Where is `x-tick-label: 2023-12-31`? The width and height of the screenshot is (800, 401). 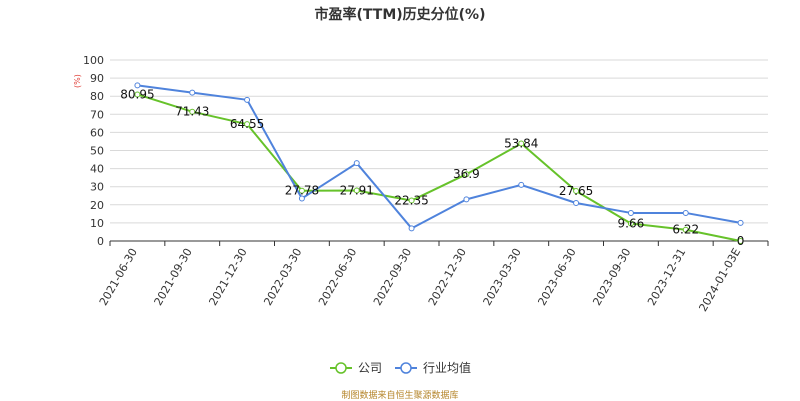
x-tick-label: 2023-12-31 is located at coordinates (666, 277).